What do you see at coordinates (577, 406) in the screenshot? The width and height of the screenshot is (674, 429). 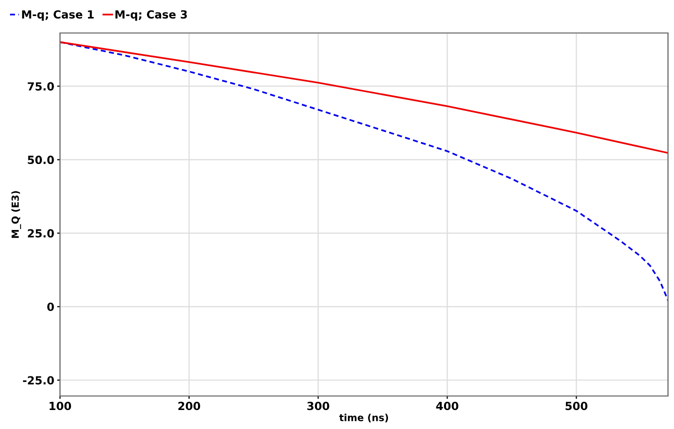 I see `x-tick-label: 500` at bounding box center [577, 406].